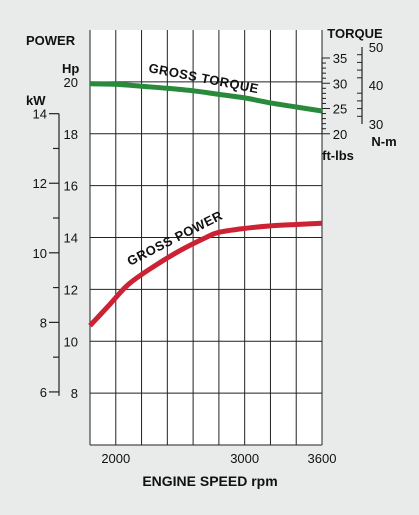  Describe the element at coordinates (376, 47) in the screenshot. I see `nm-tick-label: 50` at that location.